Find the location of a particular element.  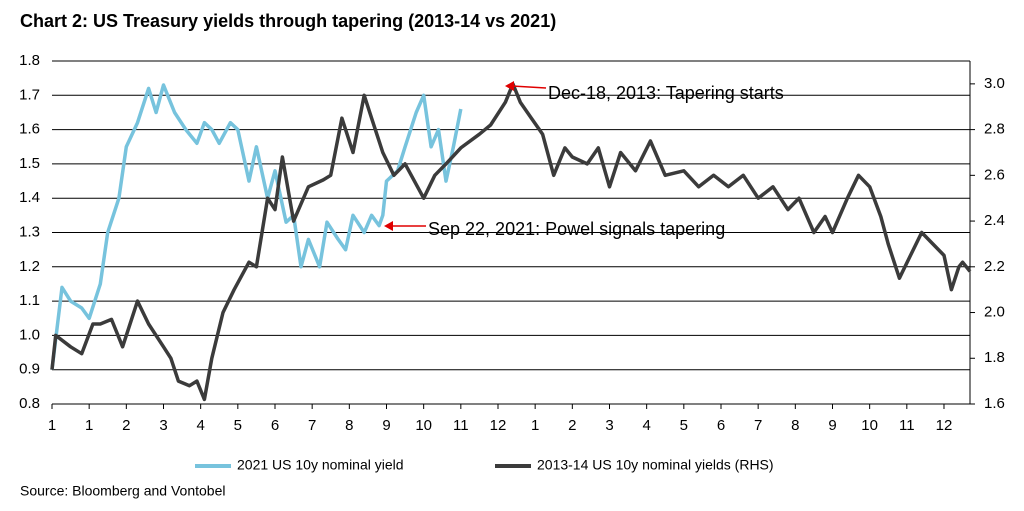

y-tick-label: 1.7 is located at coordinates (29, 94).